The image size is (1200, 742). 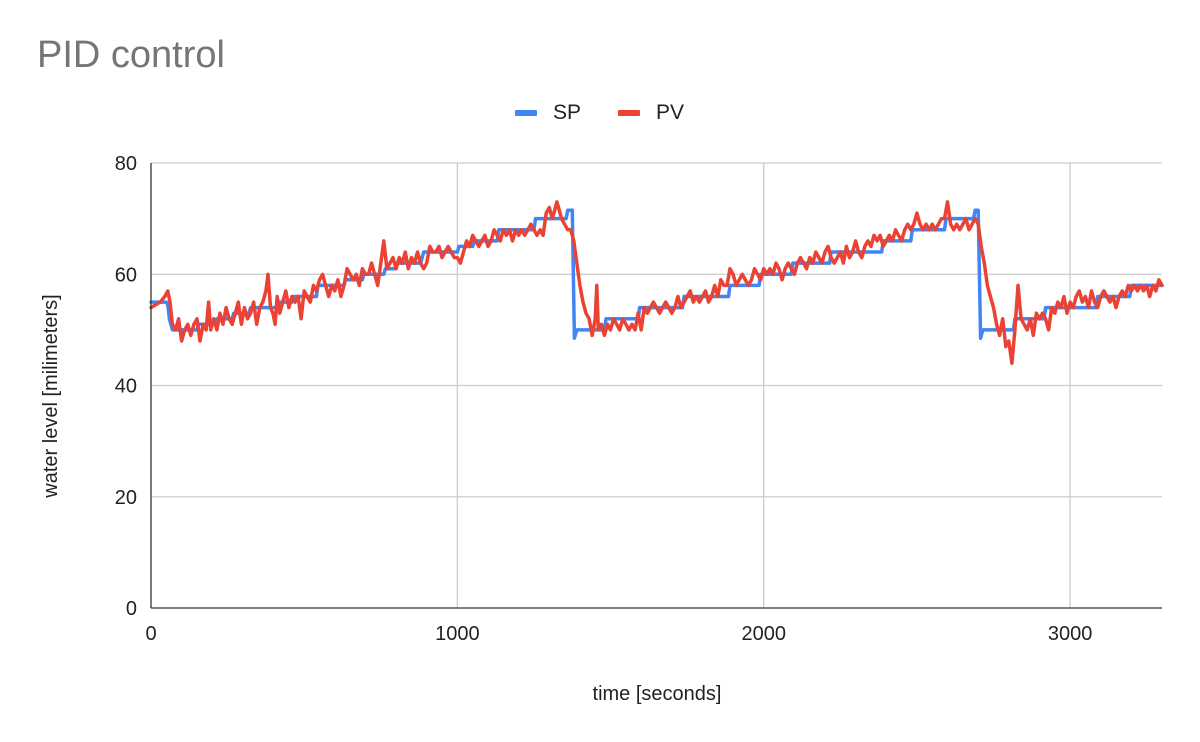 What do you see at coordinates (763, 634) in the screenshot?
I see `x-tick-label-2000: 2000` at bounding box center [763, 634].